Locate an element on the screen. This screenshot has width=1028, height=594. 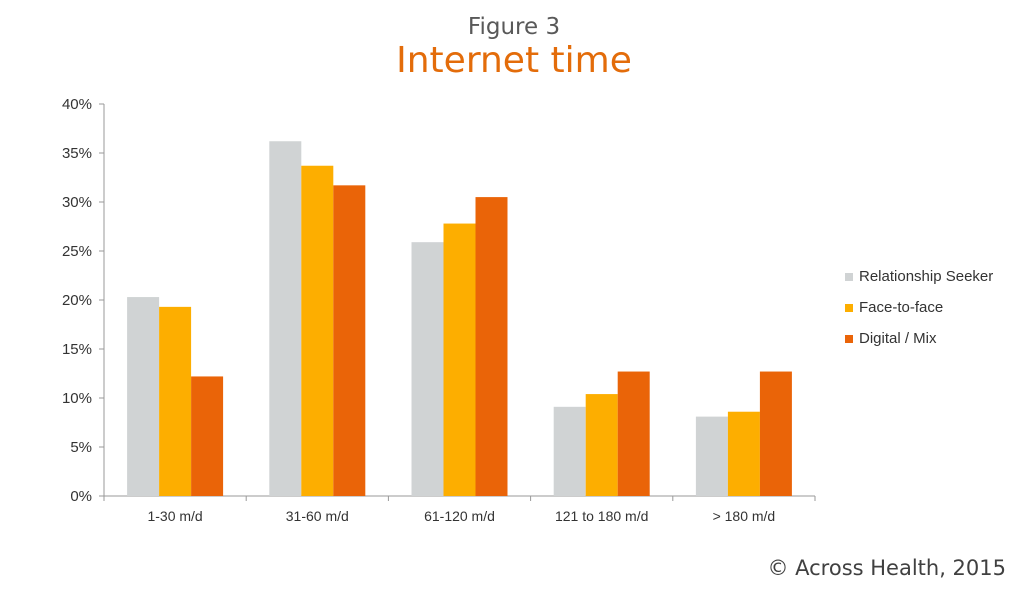
y-tick-label: 35% is located at coordinates (77, 153).